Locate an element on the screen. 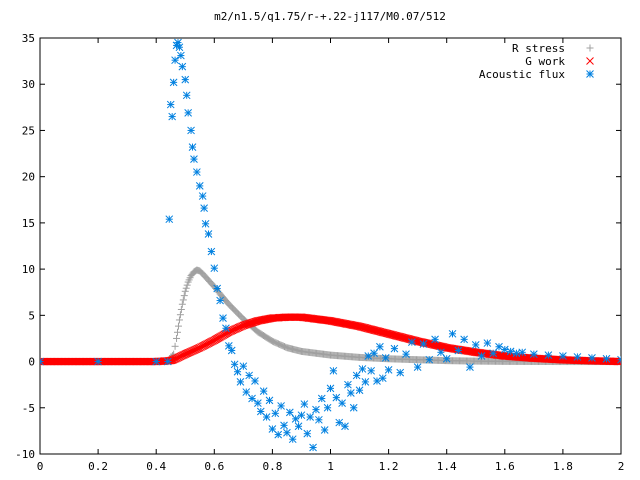  y-tick-label: 30 is located at coordinates (28, 84).